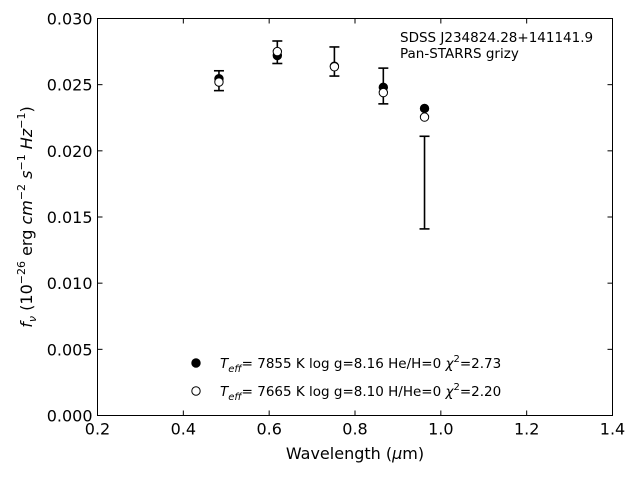  I want to click on x-tick-label: 1.2, so click(526, 429).